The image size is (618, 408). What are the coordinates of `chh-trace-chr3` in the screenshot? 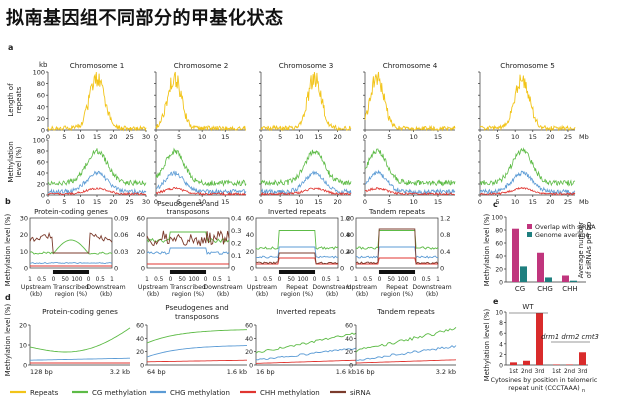 It's located at (306, 191).